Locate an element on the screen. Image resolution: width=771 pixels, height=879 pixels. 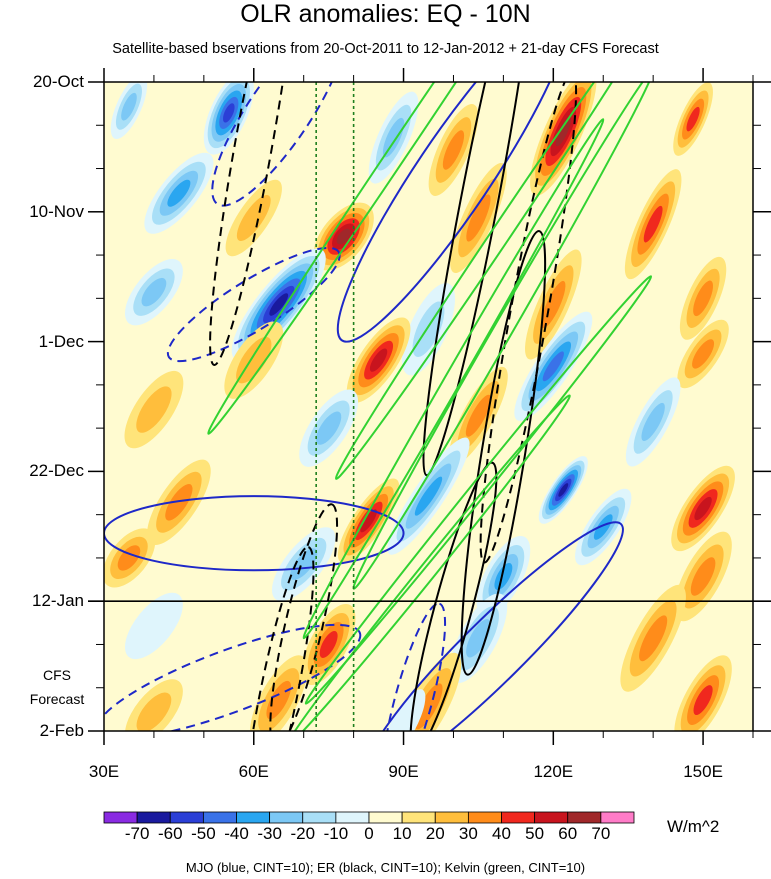
colorbar-label: 20 is located at coordinates (435, 833).